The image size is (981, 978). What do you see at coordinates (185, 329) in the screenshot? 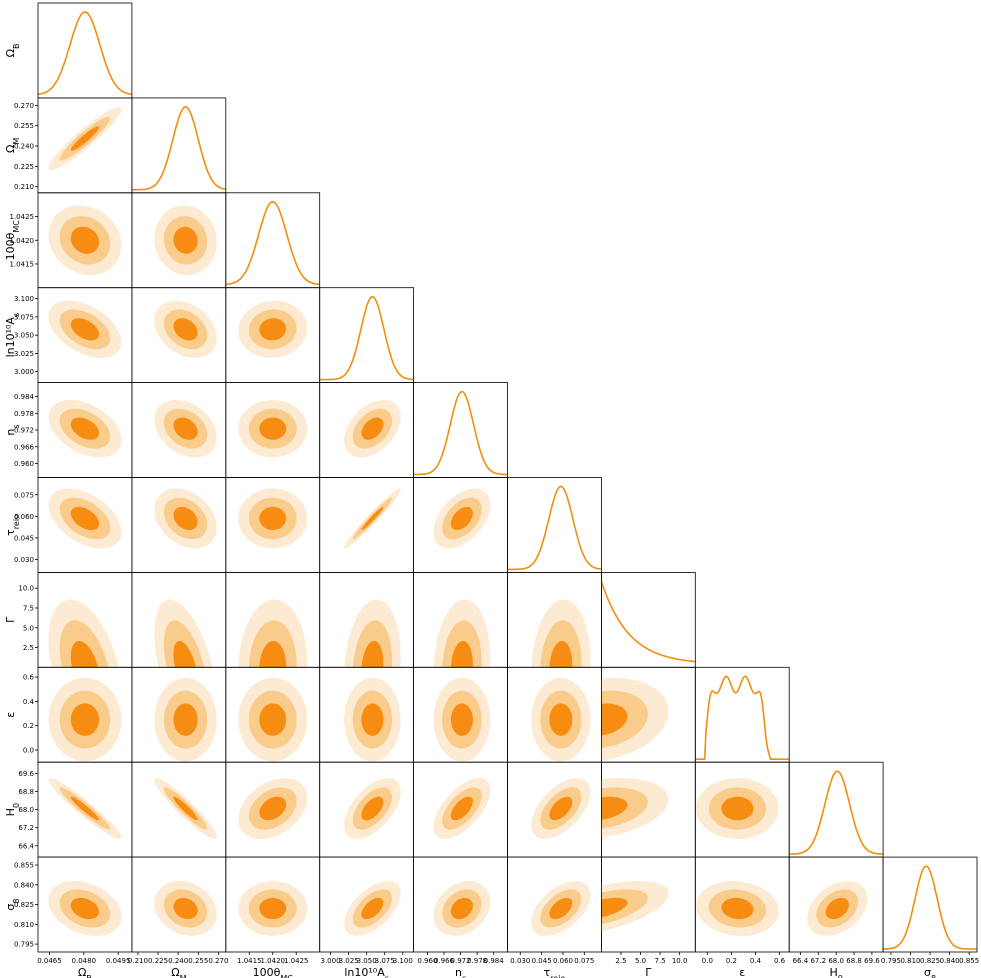
I see `contour-3-p3-ln10-a-s-vs-p1-m` at bounding box center [185, 329].